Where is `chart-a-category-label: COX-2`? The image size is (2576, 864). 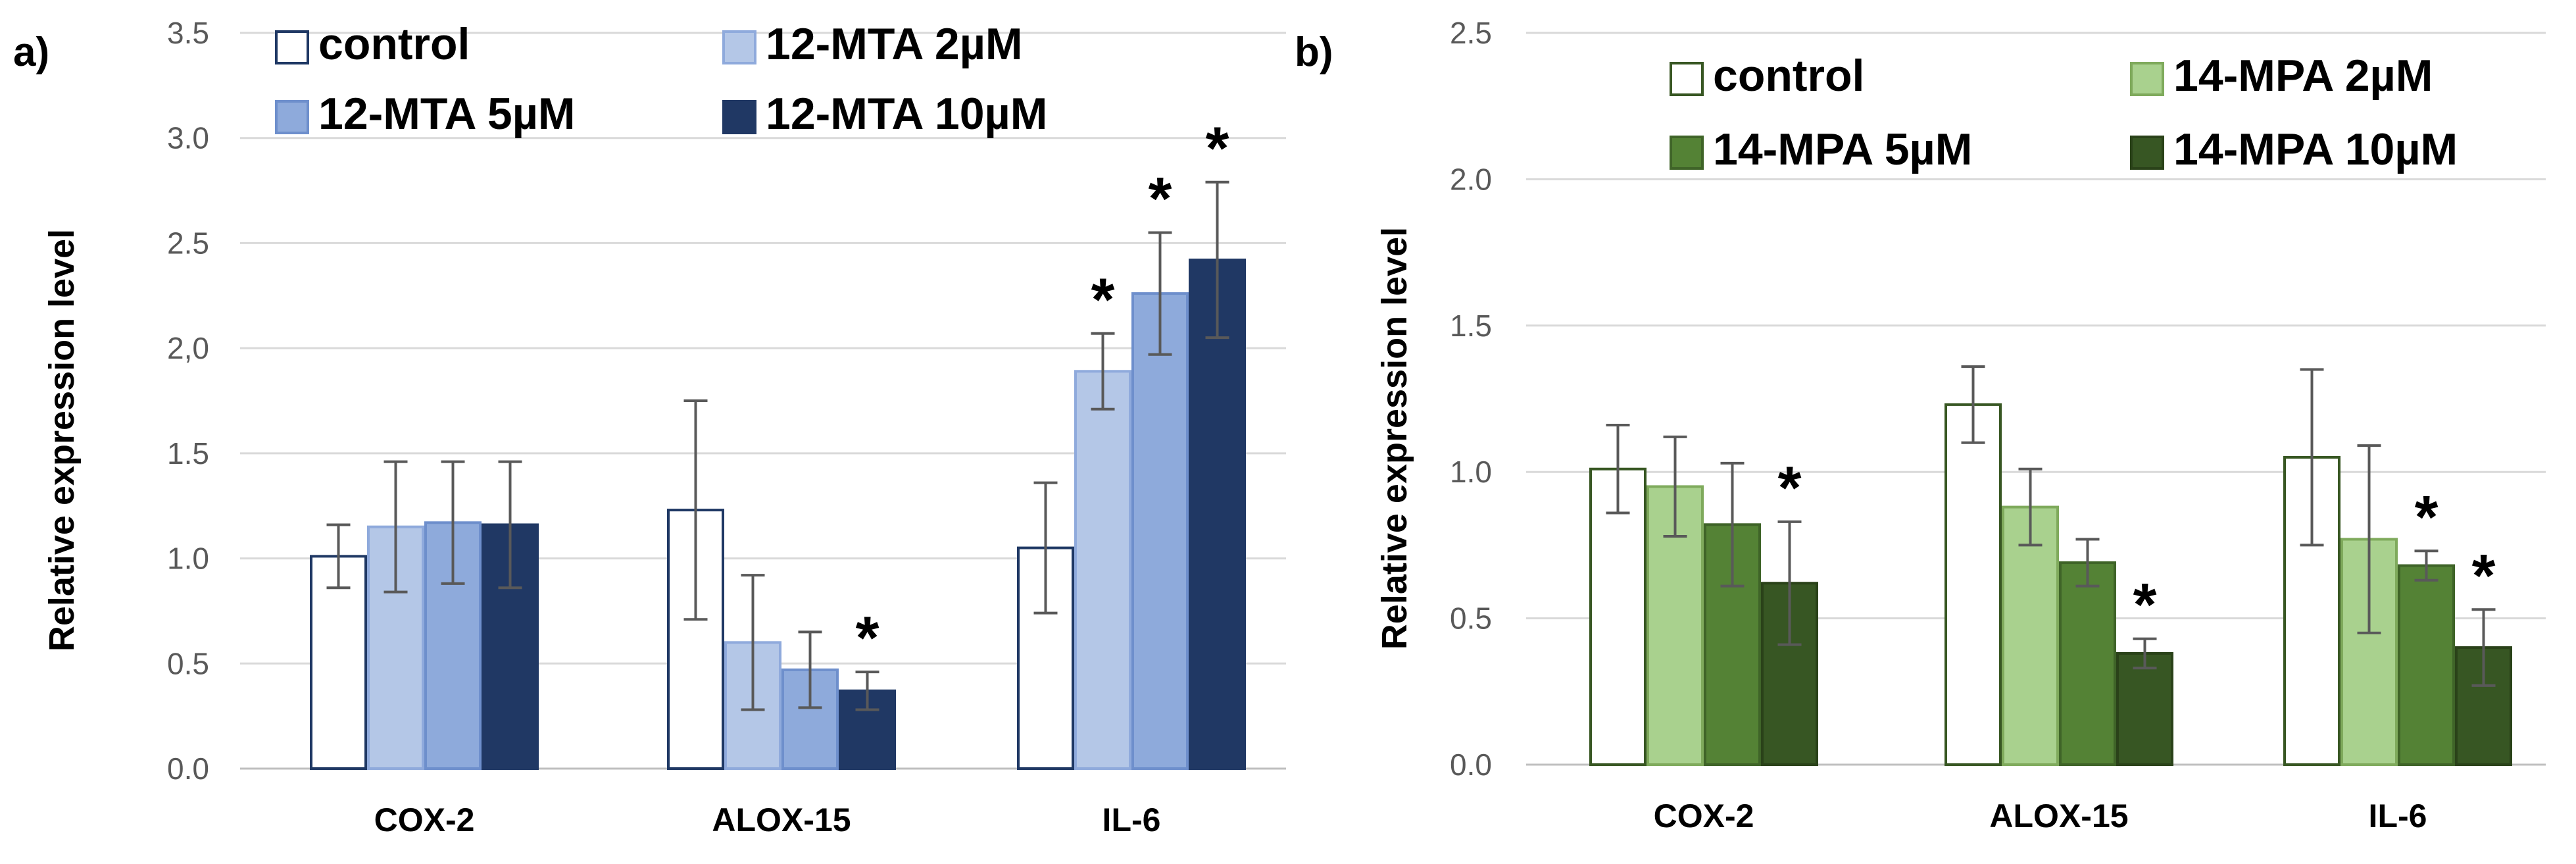
chart-a-category-label: COX-2 is located at coordinates (424, 820).